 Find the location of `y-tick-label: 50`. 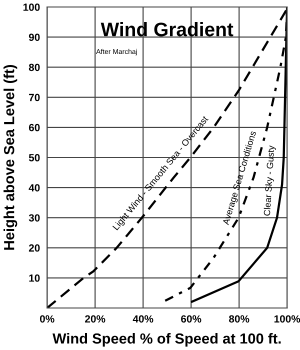

y-tick-label: 50 is located at coordinates (34, 158).